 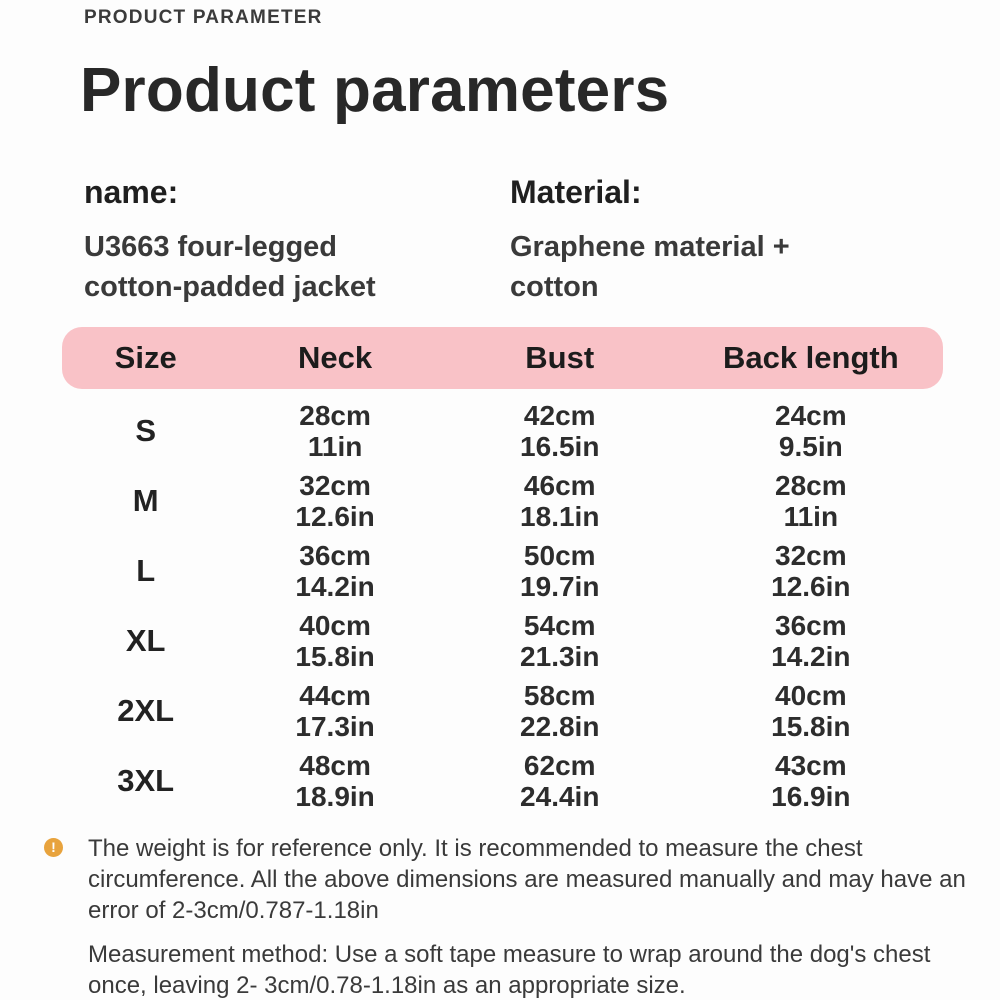 What do you see at coordinates (811, 765) in the screenshot?
I see `back-cm: 43cm` at bounding box center [811, 765].